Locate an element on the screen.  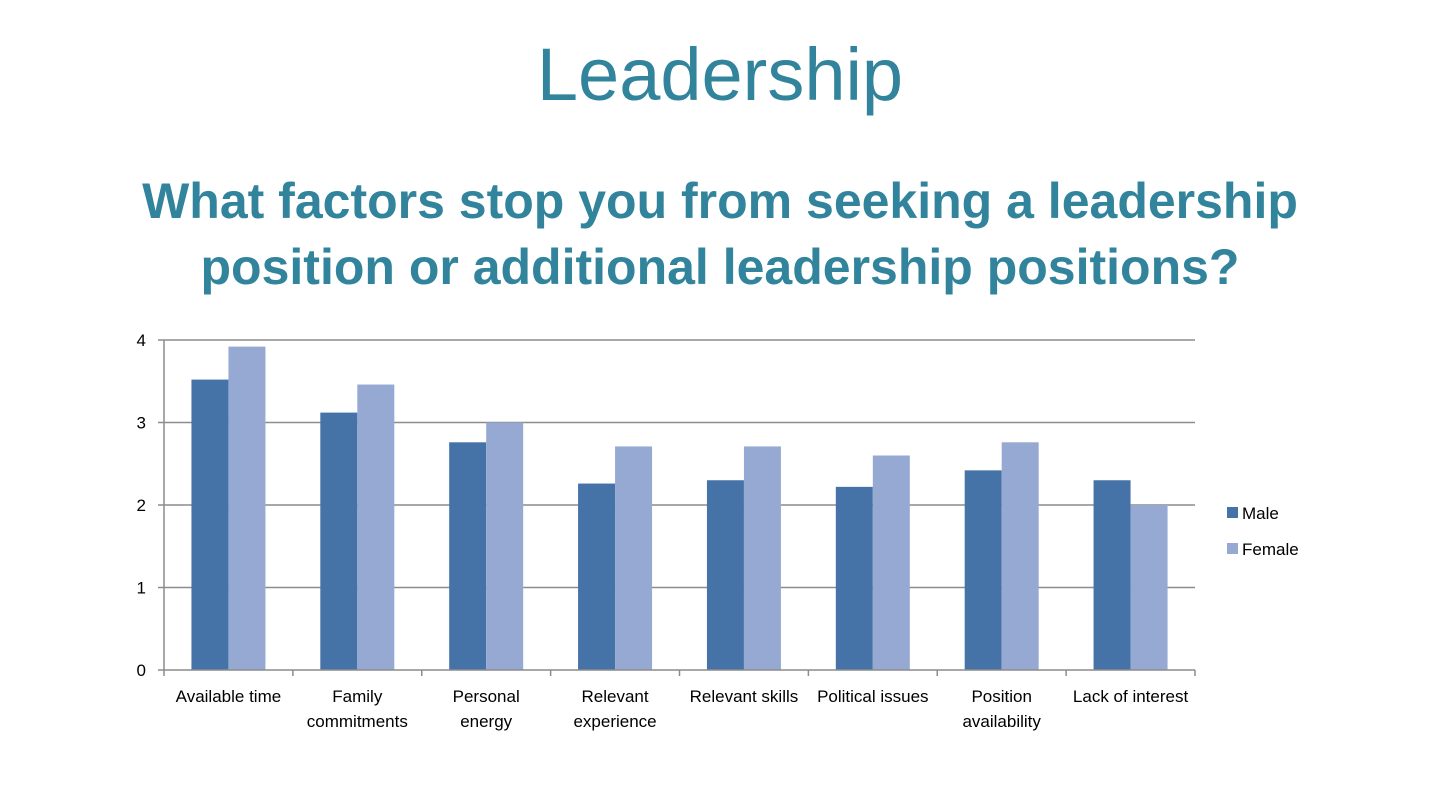
x-tick-label: Lack of interest is located at coordinates (1131, 696).